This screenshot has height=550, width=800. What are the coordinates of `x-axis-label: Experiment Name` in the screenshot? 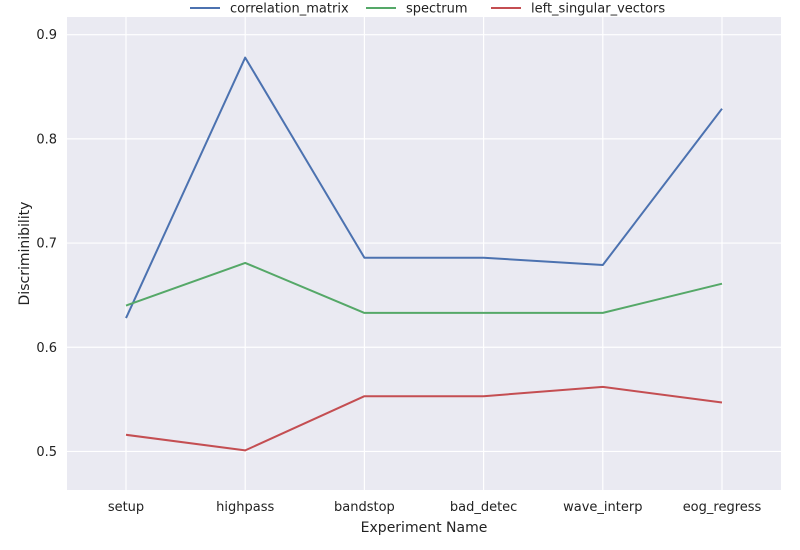 It's located at (424, 528).